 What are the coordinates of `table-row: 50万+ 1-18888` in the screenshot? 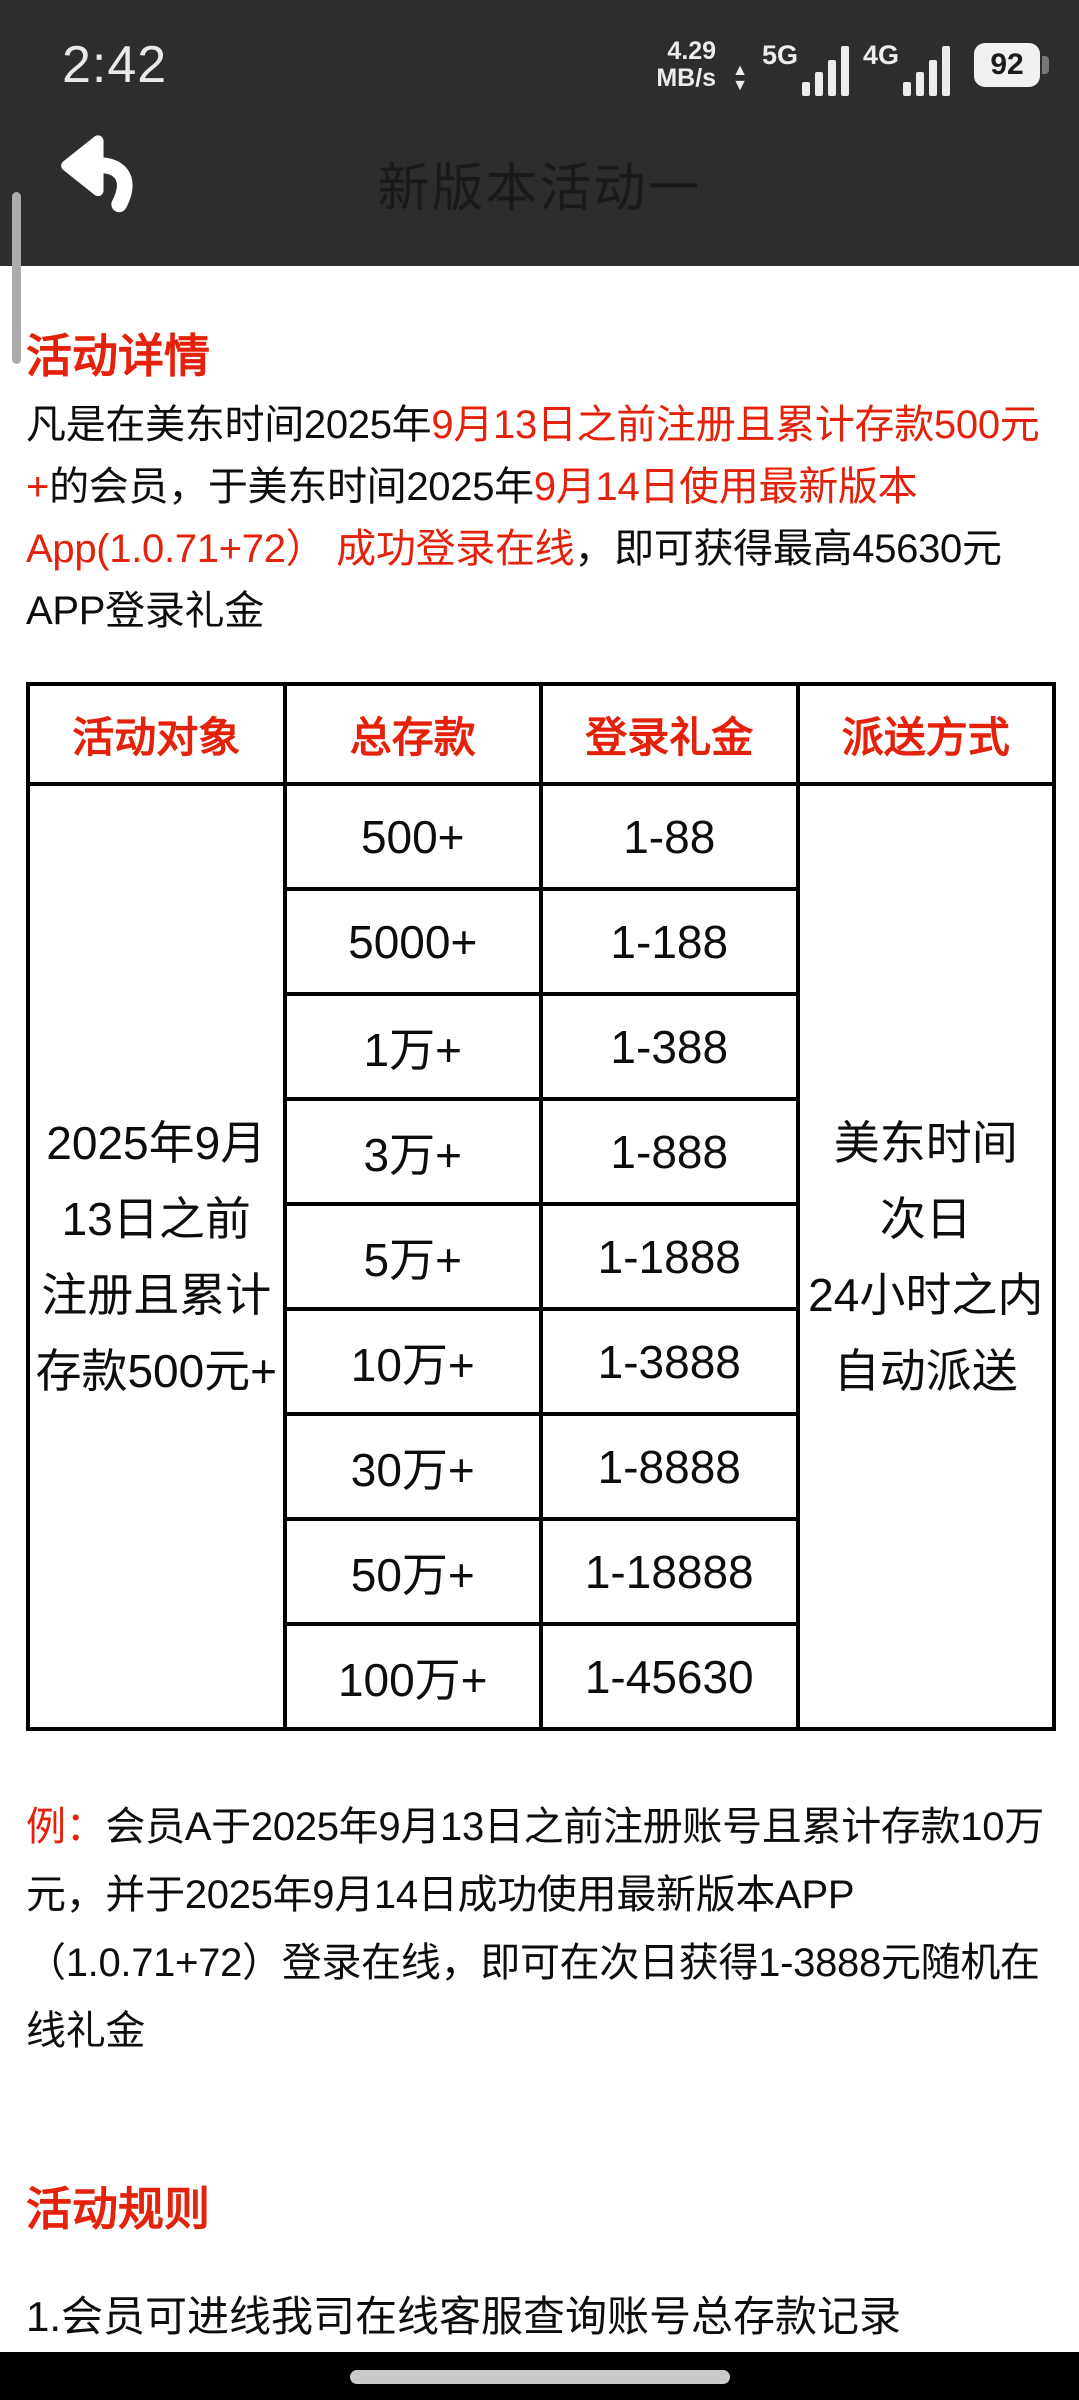 It's located at (541, 1571).